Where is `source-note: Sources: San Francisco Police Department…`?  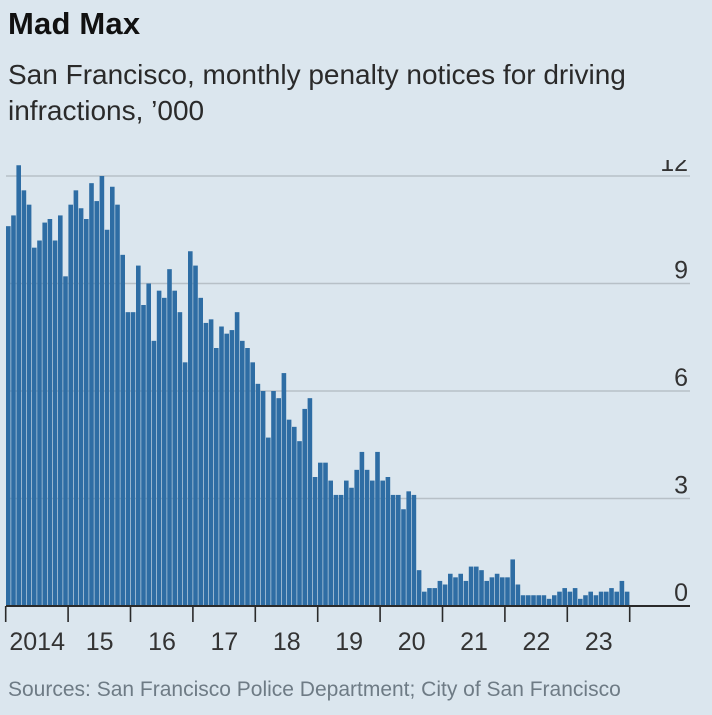
source-note: Sources: San Francisco Police Department… is located at coordinates (314, 689).